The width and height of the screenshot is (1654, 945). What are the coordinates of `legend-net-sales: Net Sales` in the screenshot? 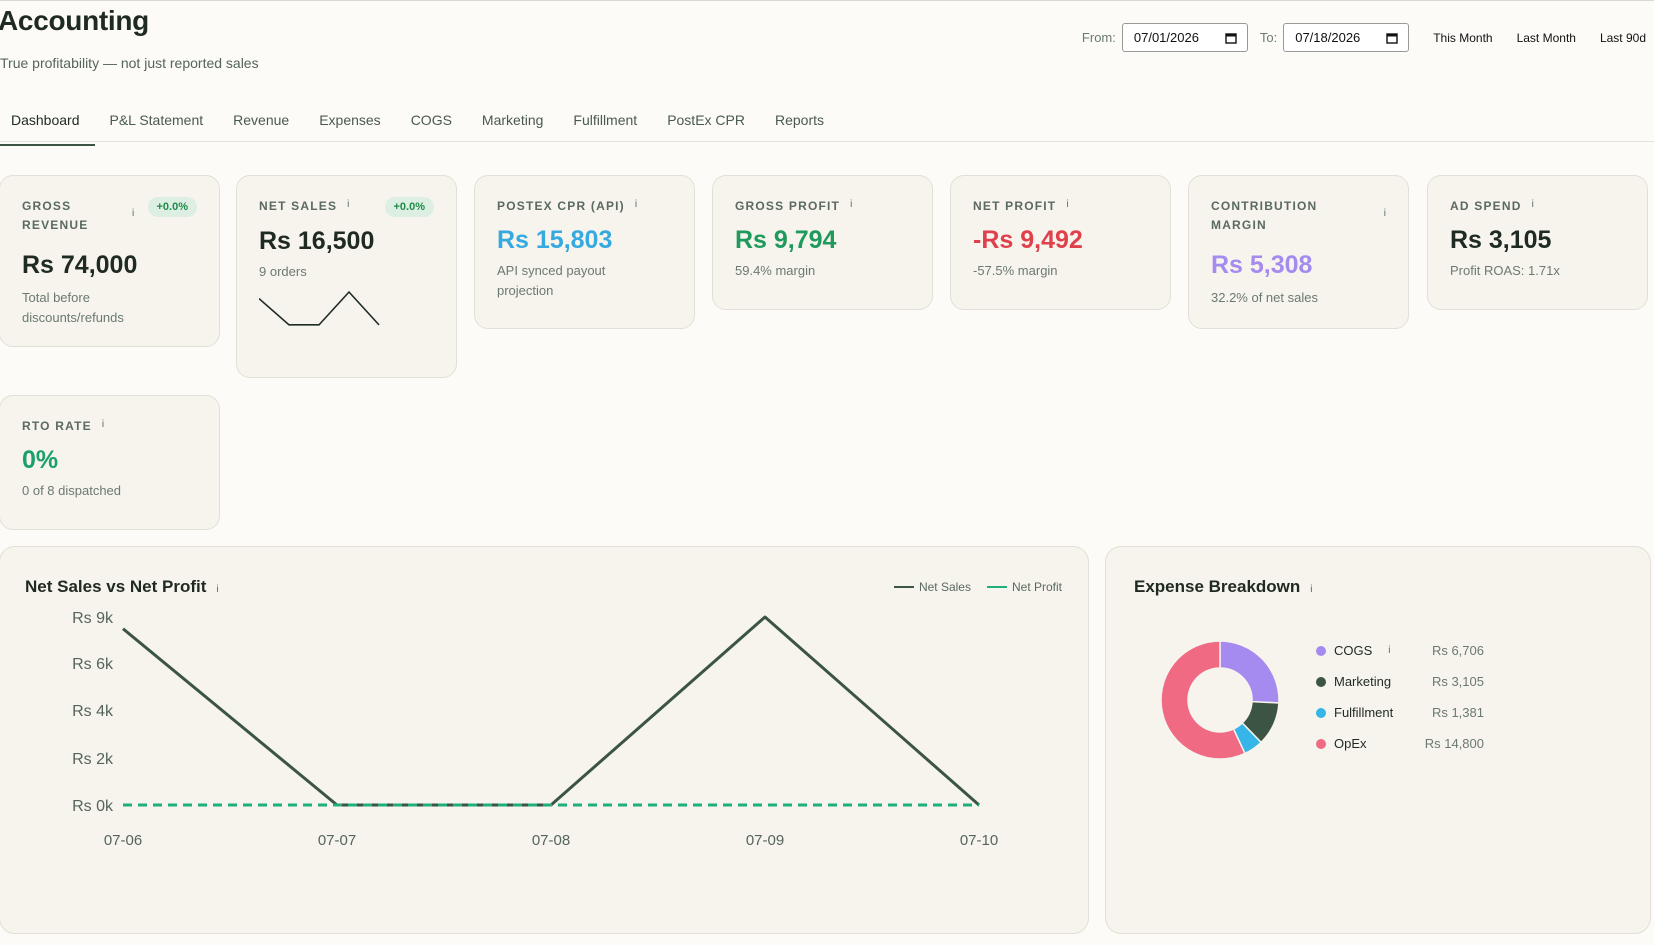 It's located at (932, 587).